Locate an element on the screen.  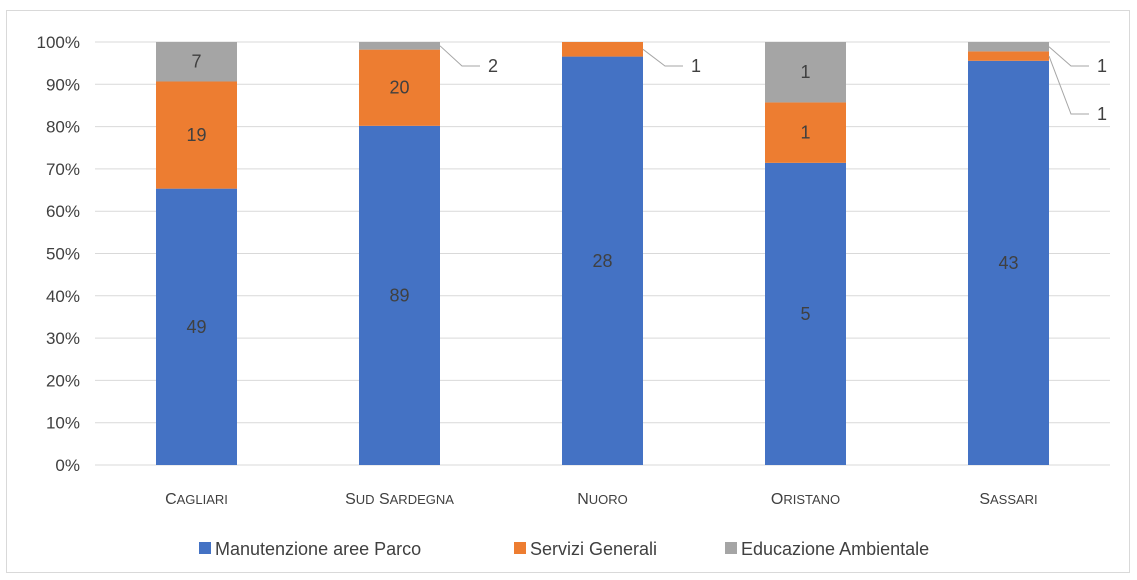
y-tick-label: 20% is located at coordinates (63, 380).